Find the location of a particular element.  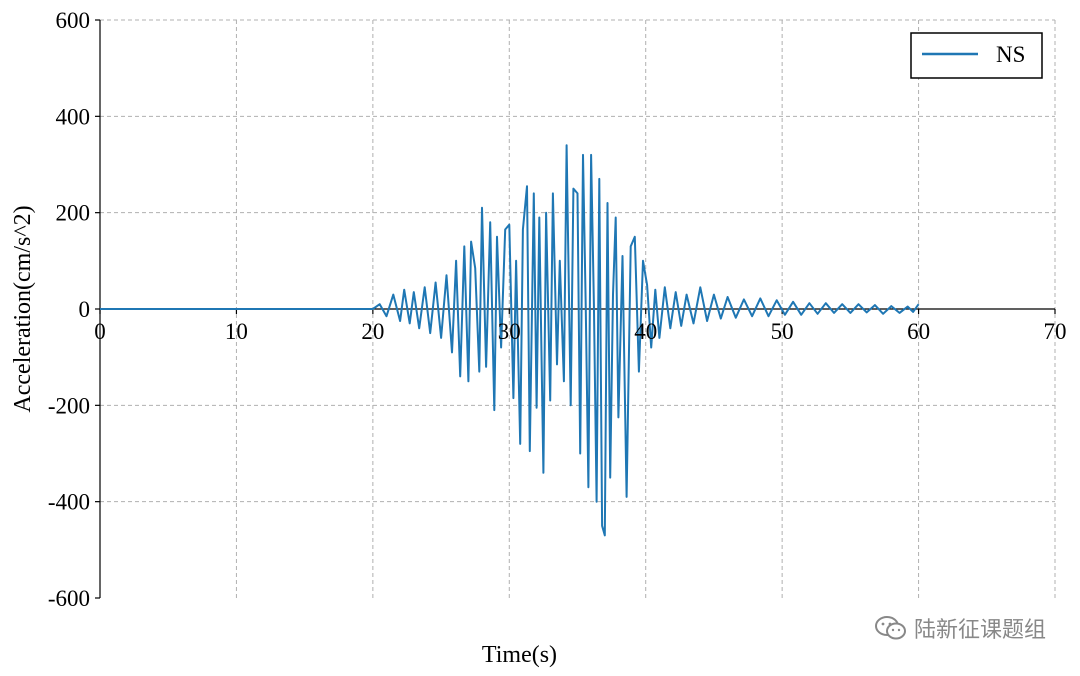

watermark: 陆新征课题组 is located at coordinates (960, 628).